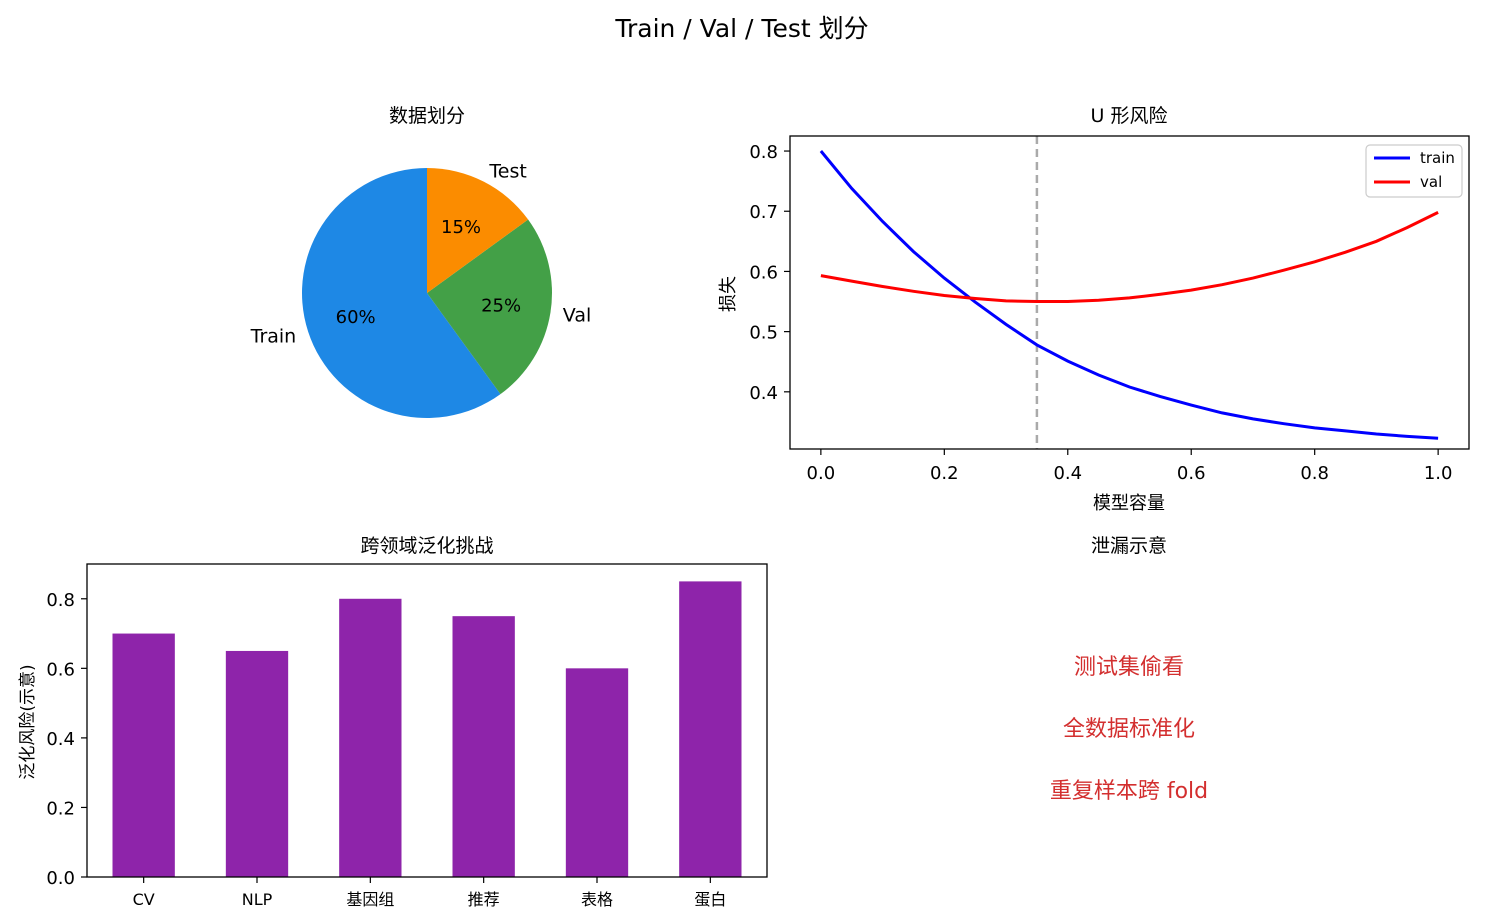 This screenshot has height=924, width=1485. I want to click on pie-label-train: Train, so click(273, 336).